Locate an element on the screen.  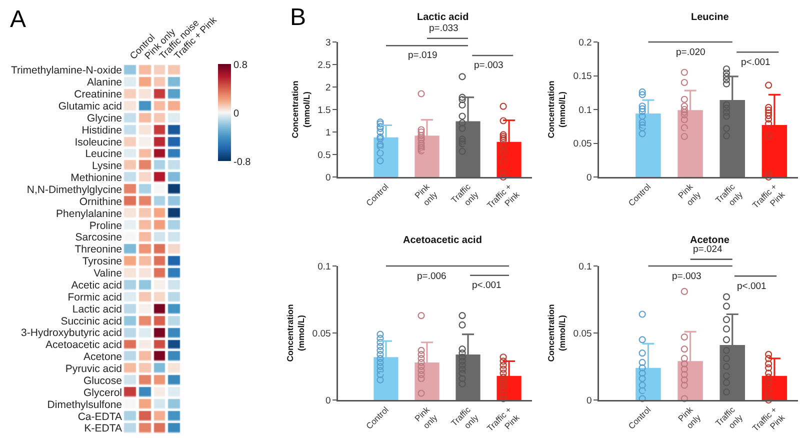
y-tick-label: Acetoacetic acid is located at coordinates (84, 345).